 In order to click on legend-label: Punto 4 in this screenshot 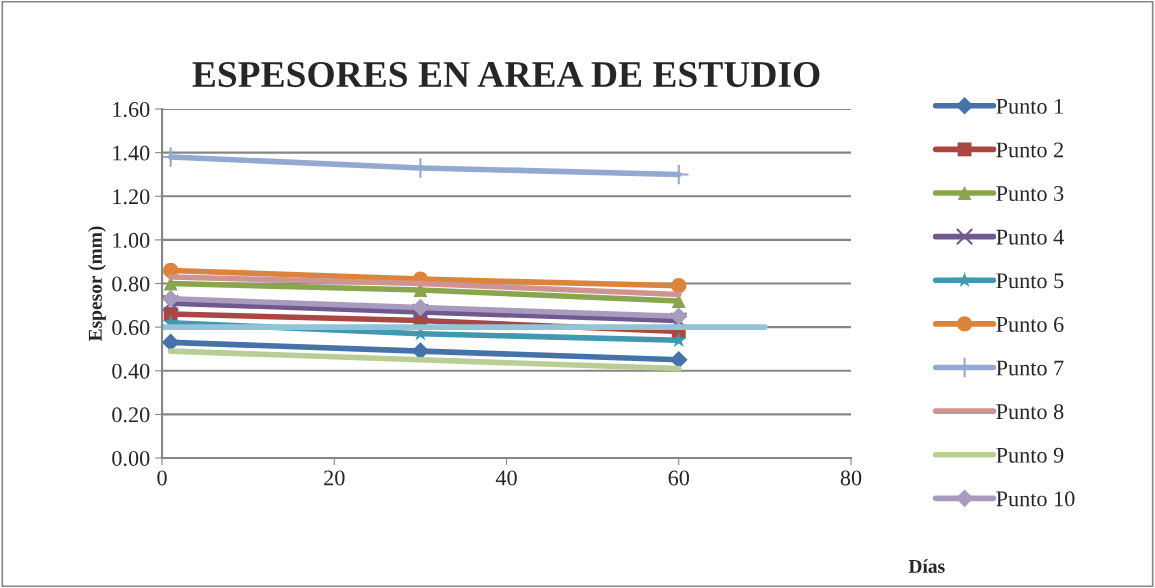, I will do `click(1030, 237)`.